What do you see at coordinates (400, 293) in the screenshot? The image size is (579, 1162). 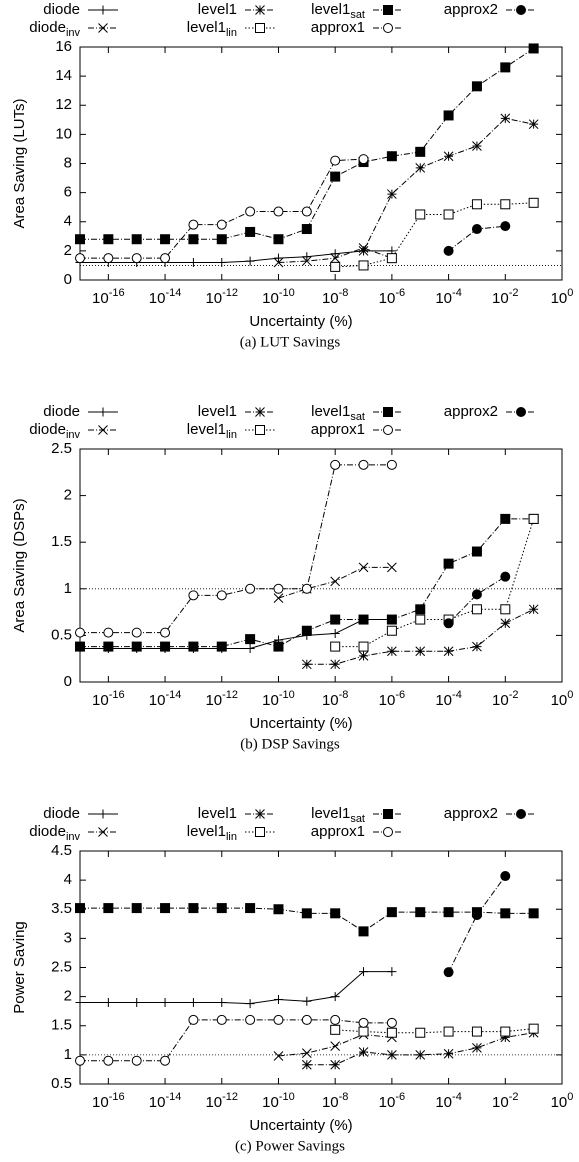 I see `x-tick-exponent: -6` at bounding box center [400, 293].